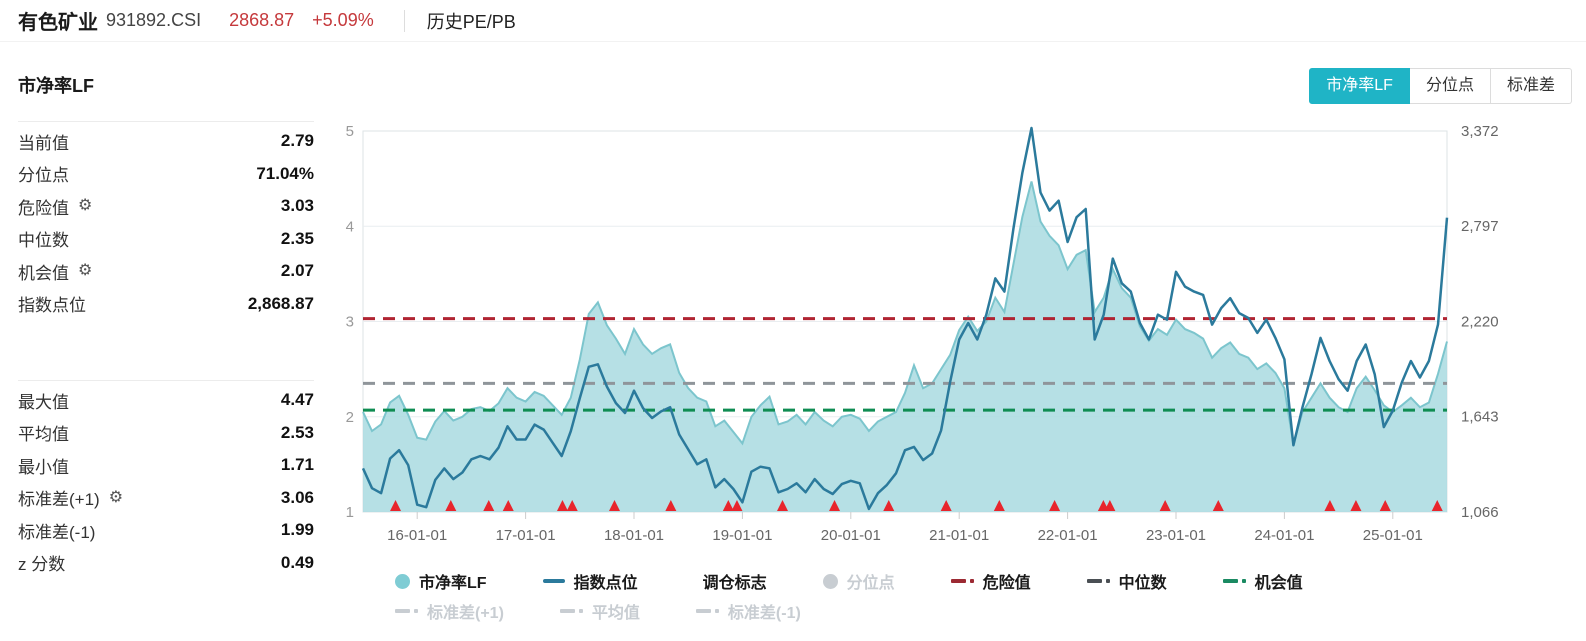  I want to click on std-minus1-legend-icon, so click(707, 611).